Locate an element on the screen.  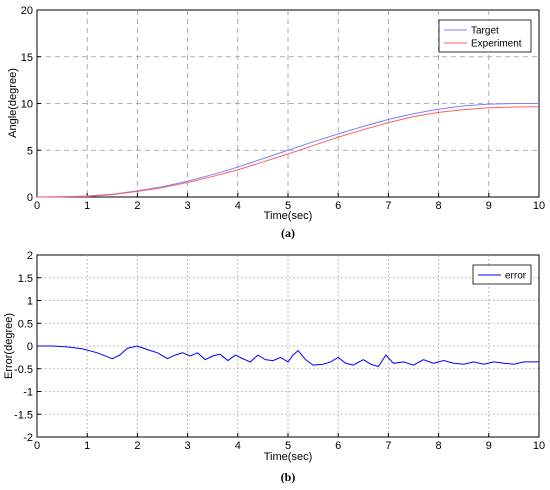
legend-b: error is located at coordinates (502, 274).